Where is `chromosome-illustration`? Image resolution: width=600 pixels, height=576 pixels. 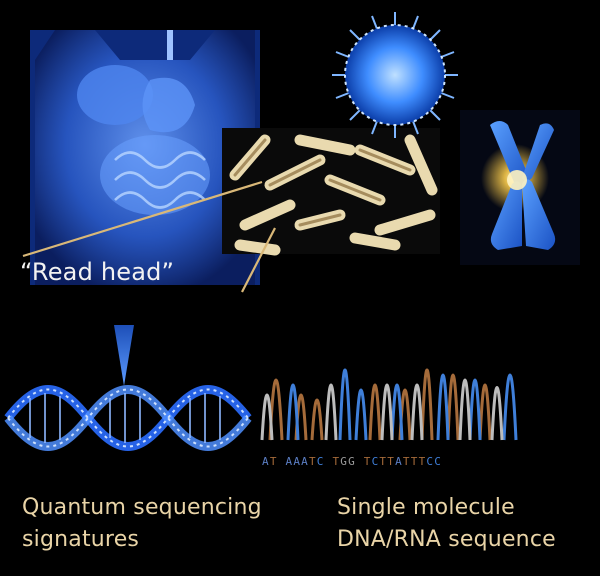 chromosome-illustration is located at coordinates (520, 187).